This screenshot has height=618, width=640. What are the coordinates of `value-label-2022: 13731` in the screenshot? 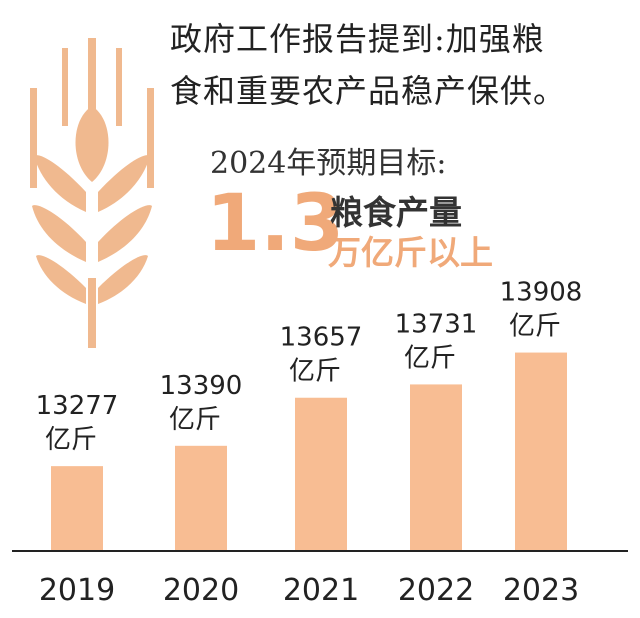 It's located at (436, 324).